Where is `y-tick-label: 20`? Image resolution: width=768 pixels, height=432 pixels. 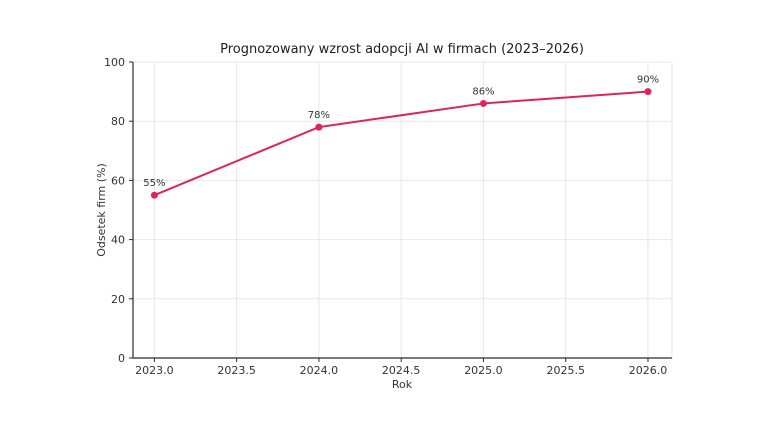 y-tick-label: 20 is located at coordinates (118, 299).